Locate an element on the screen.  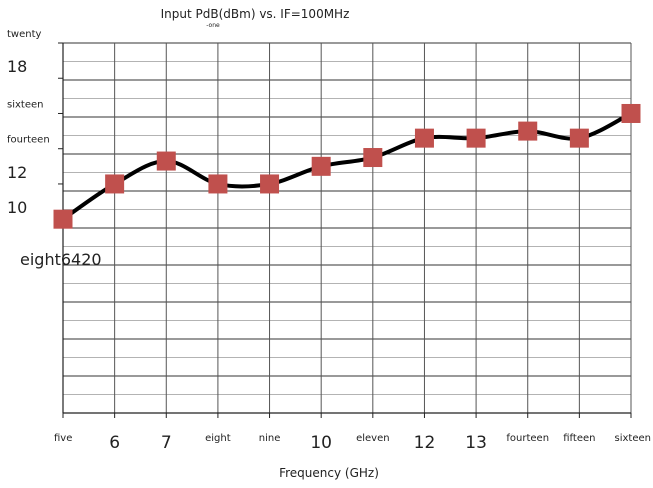
y-tick-label: 12 is located at coordinates (17, 172).